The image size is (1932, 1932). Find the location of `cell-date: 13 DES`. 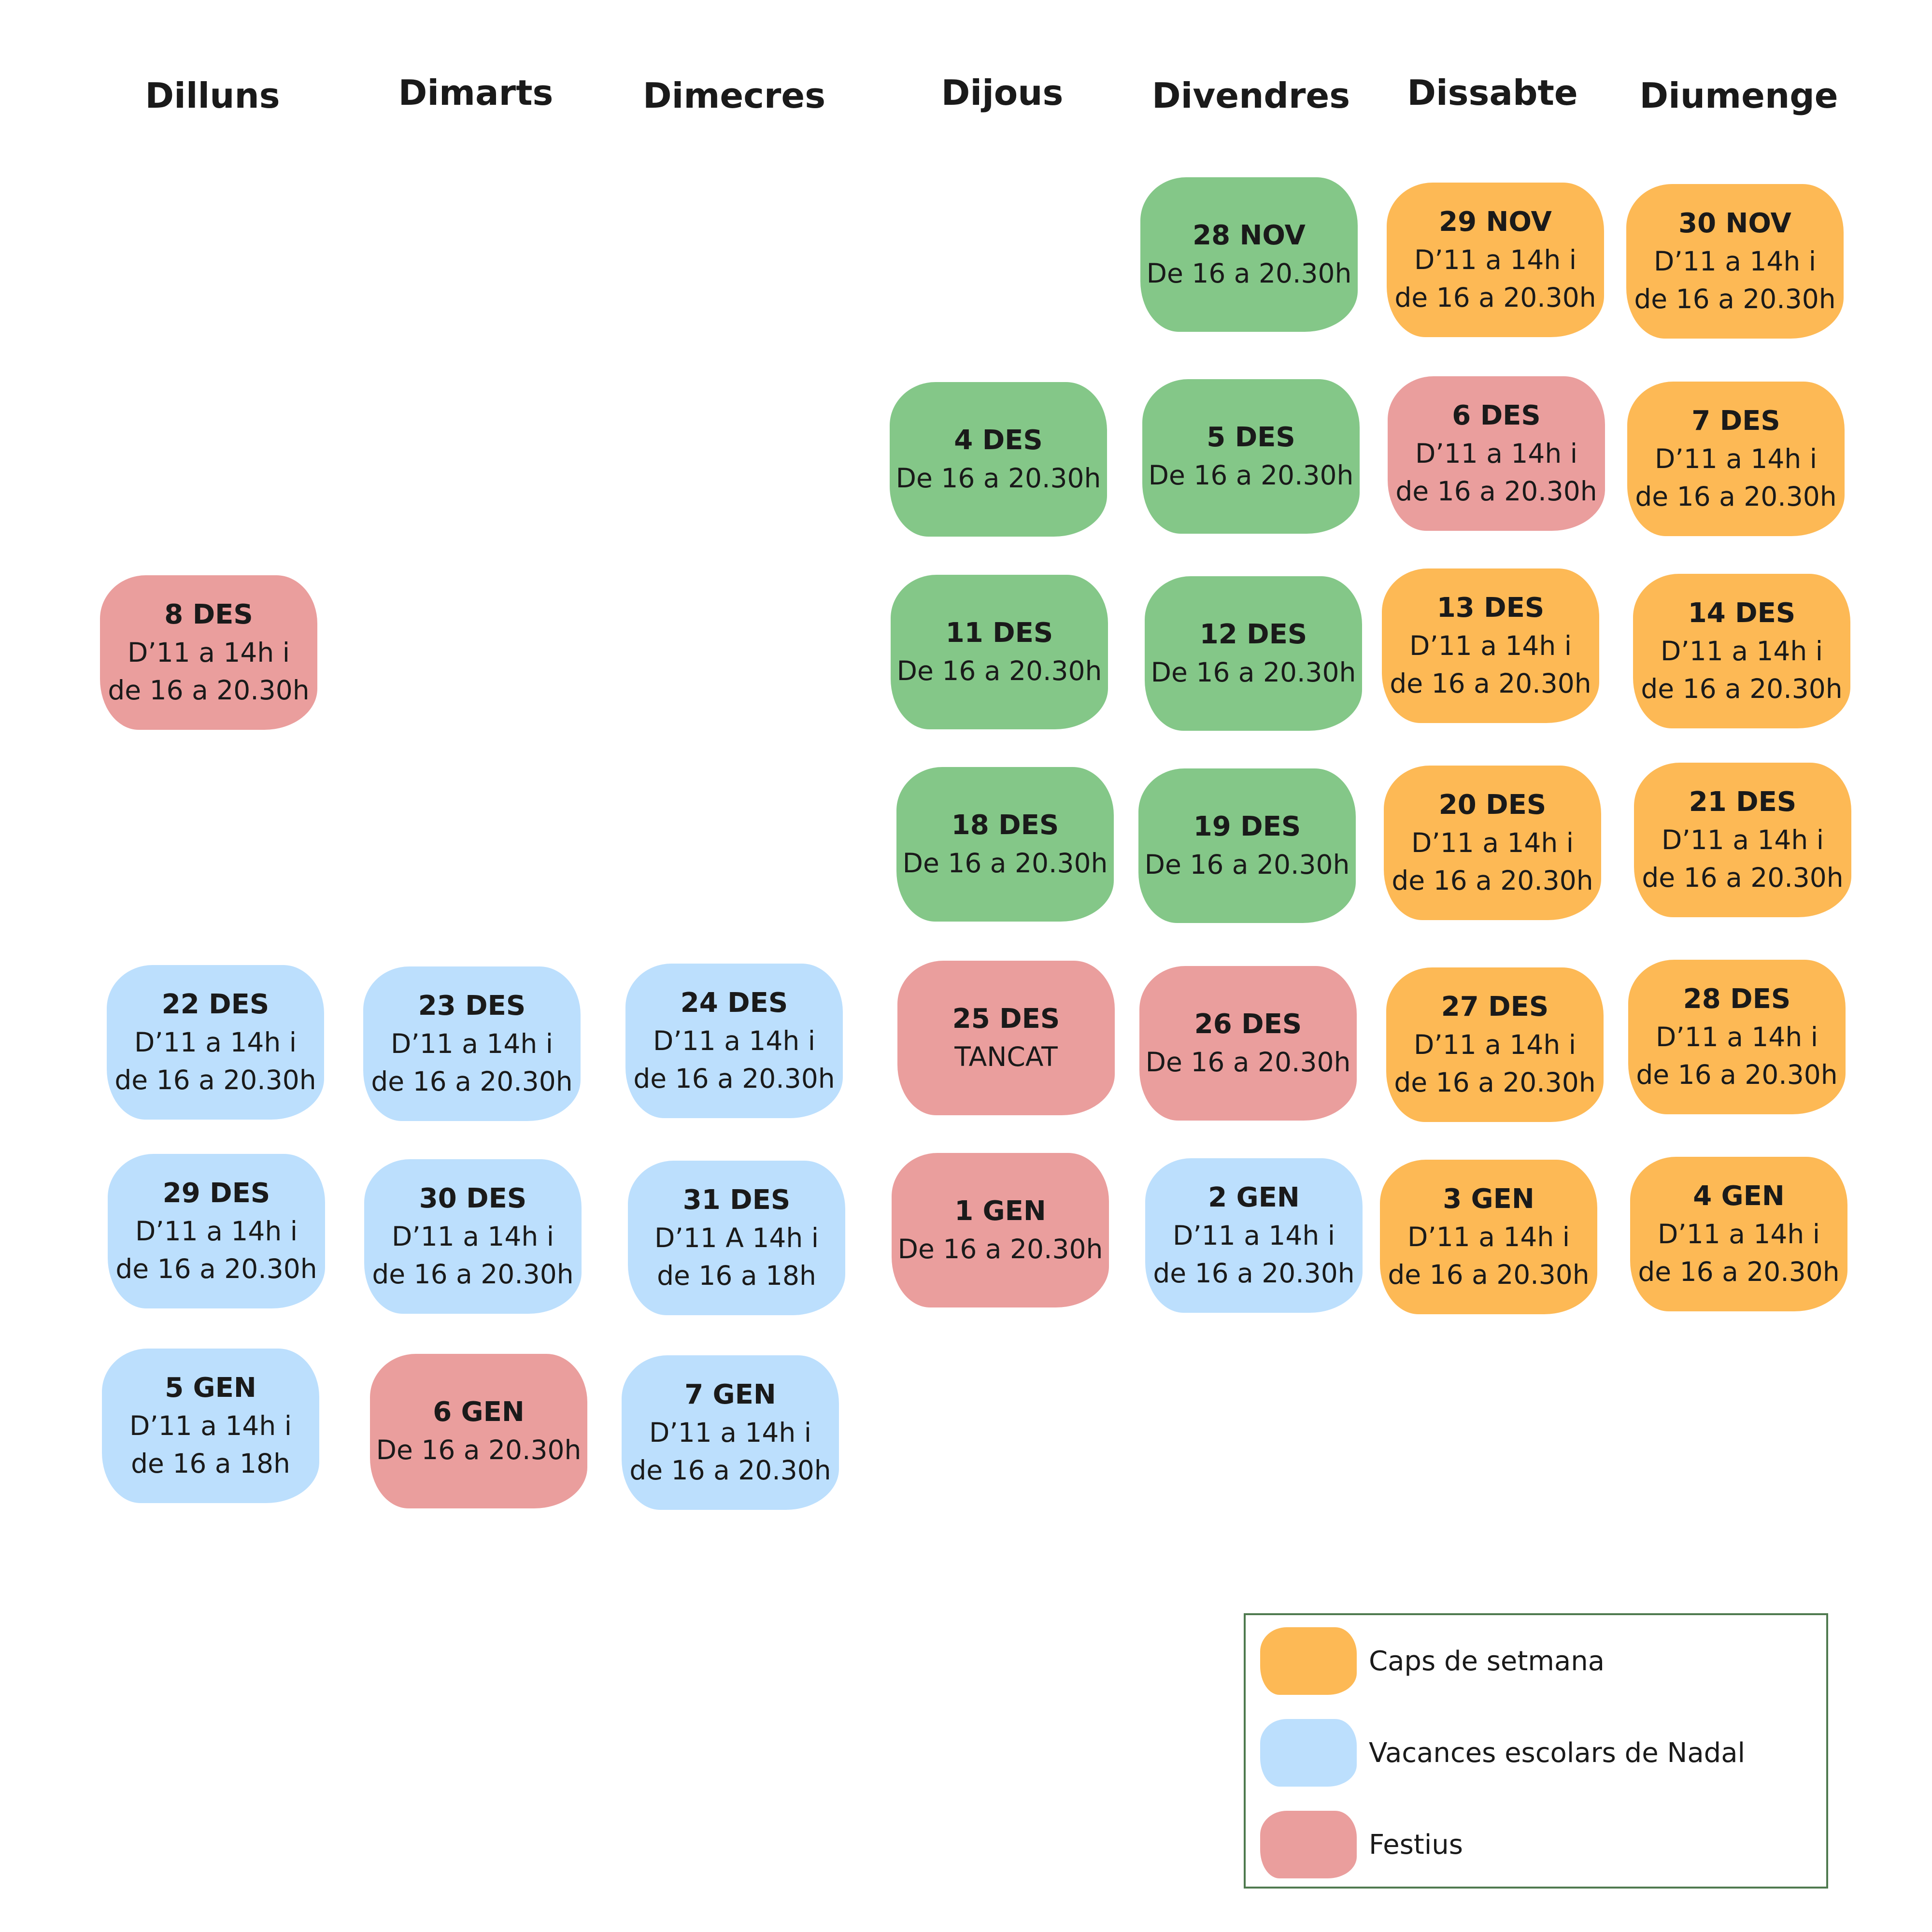

cell-date: 13 DES is located at coordinates (1490, 608).